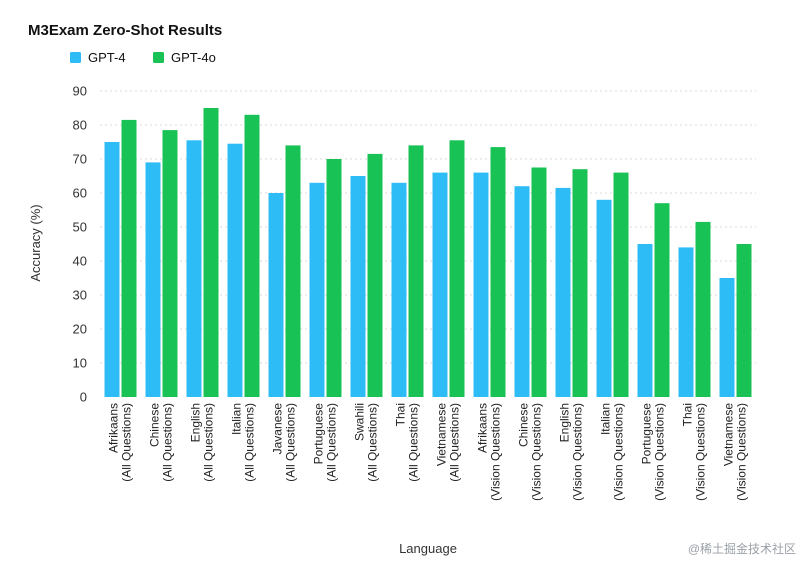 Image resolution: width=802 pixels, height=564 pixels. What do you see at coordinates (606, 419) in the screenshot?
I see `x-tick-label-line-12-0: Italian` at bounding box center [606, 419].